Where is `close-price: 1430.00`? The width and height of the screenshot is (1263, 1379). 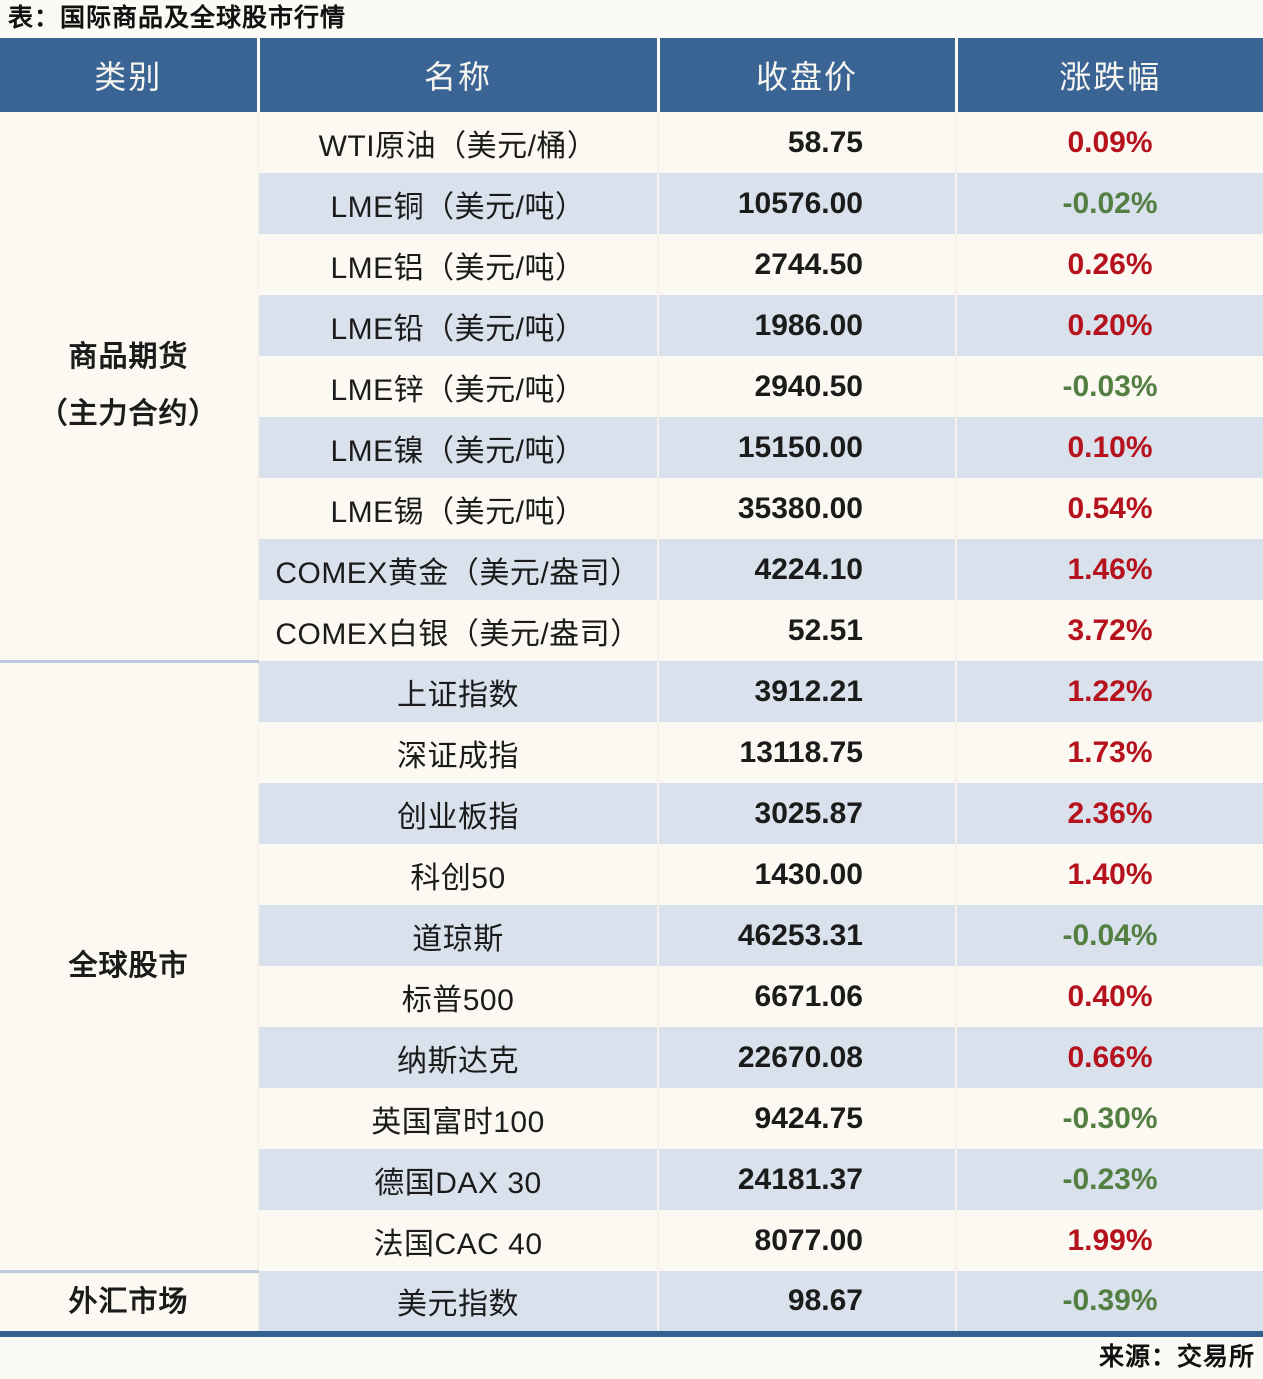 close-price: 1430.00 is located at coordinates (807, 874).